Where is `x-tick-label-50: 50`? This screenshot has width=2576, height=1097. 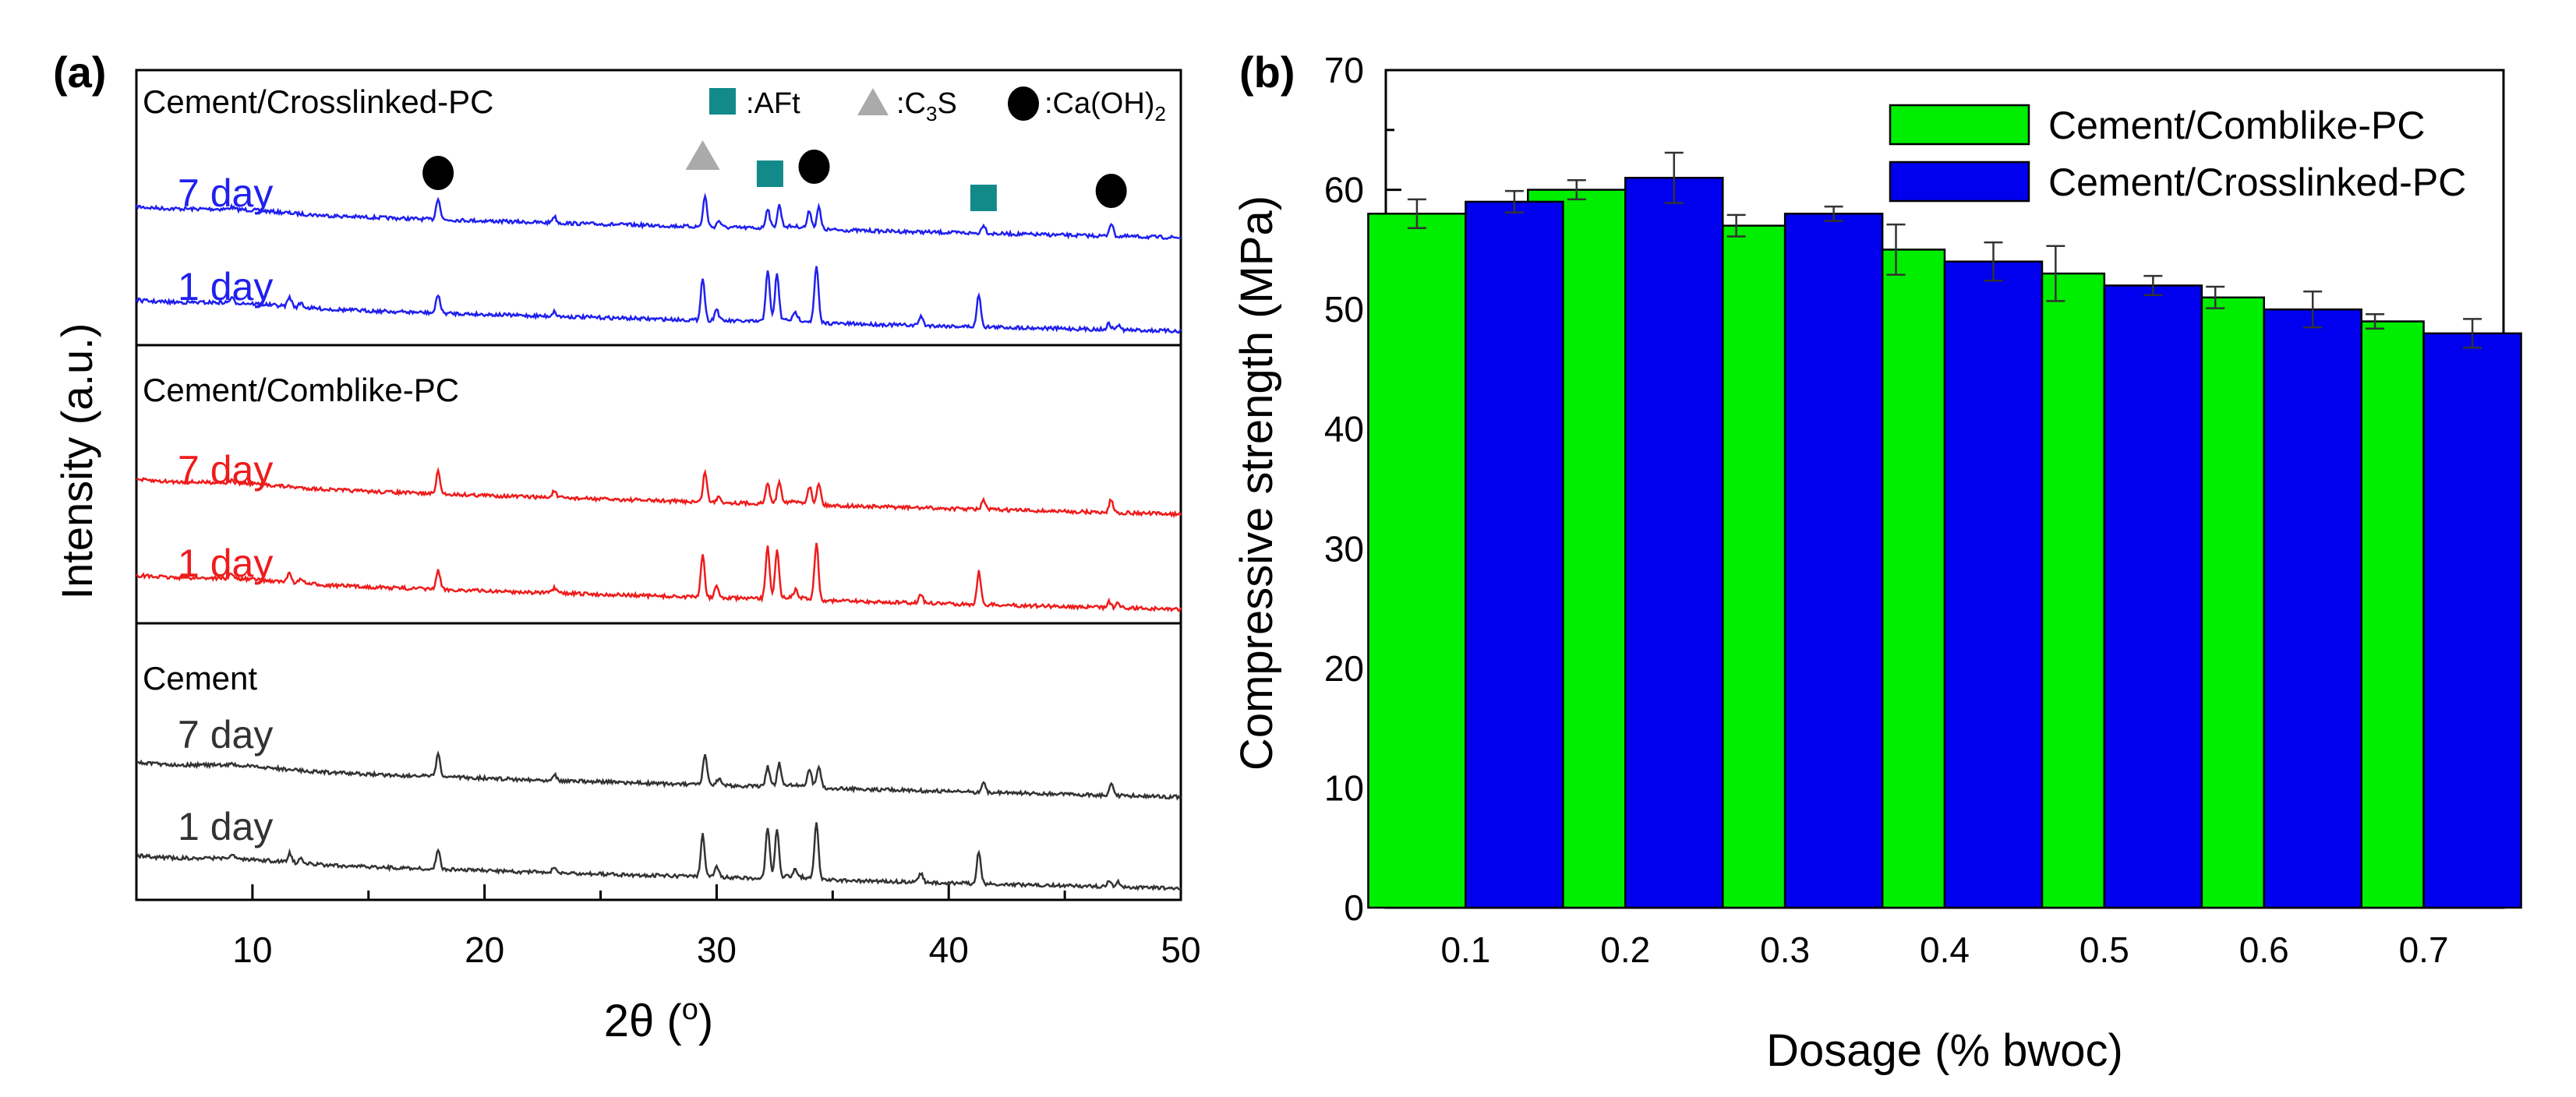
x-tick-label-50: 50 is located at coordinates (1180, 949).